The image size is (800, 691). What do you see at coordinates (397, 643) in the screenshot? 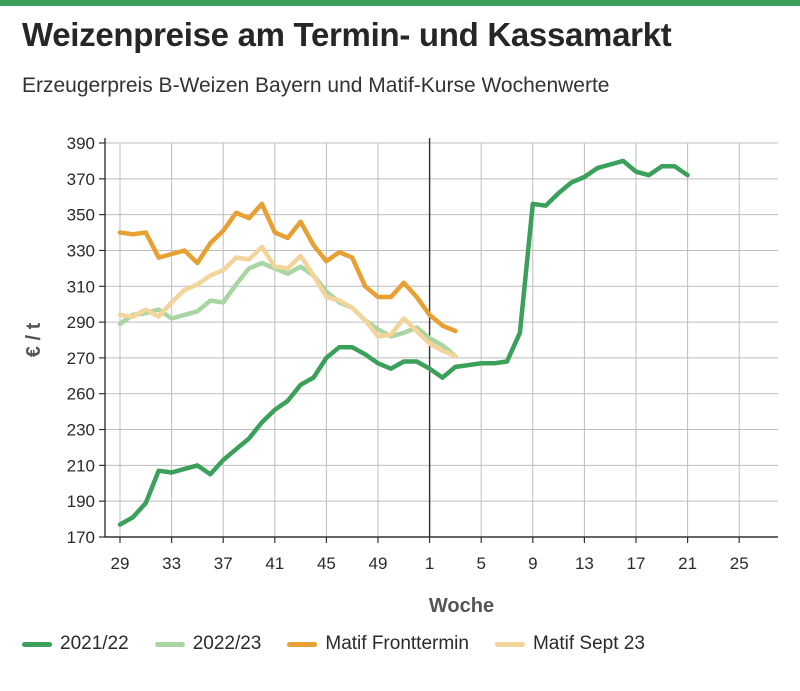
I see `legend-label: Matif Fronttermin` at bounding box center [397, 643].